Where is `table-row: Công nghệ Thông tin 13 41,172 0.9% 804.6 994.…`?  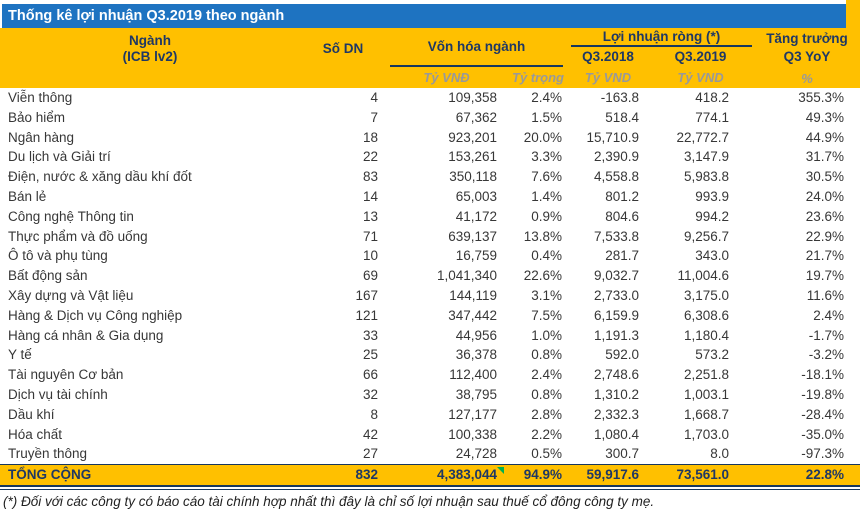
table-row: Công nghệ Thông tin 13 41,172 0.9% 804.6 994.… is located at coordinates (430, 217).